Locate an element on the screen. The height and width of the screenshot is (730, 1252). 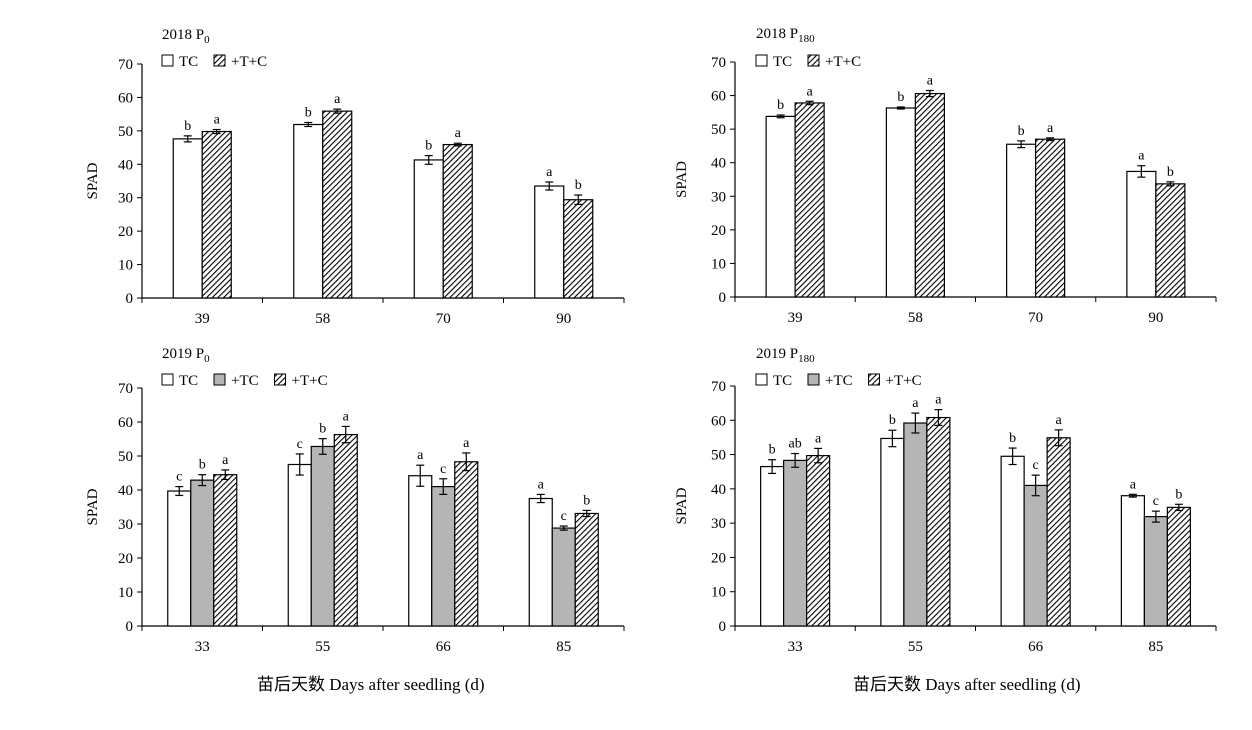
x-tick-label: 85 is located at coordinates (1155, 647).